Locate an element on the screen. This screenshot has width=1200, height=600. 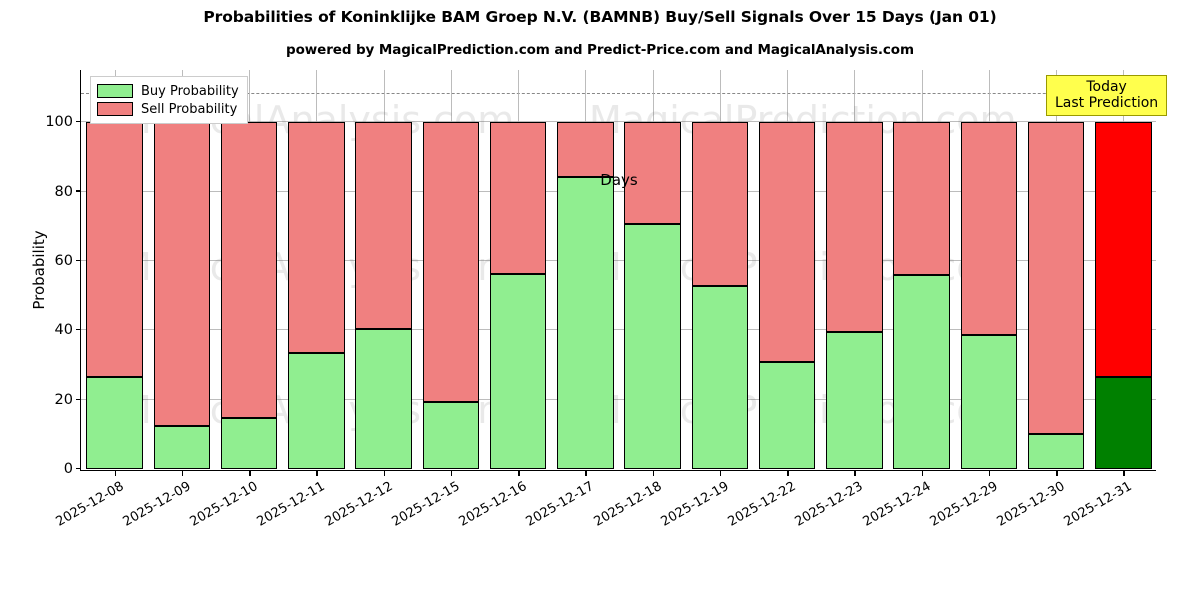
y-tick-label: 0 is located at coordinates (68, 469).